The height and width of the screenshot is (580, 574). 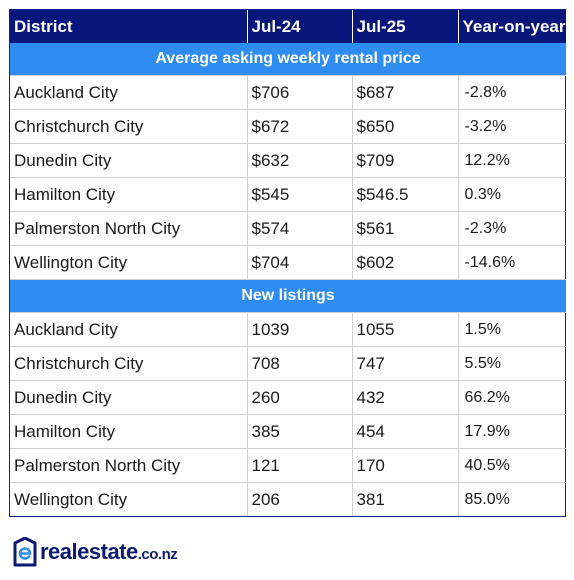 What do you see at coordinates (512, 92) in the screenshot?
I see `year-on-year-cell: -2.8%` at bounding box center [512, 92].